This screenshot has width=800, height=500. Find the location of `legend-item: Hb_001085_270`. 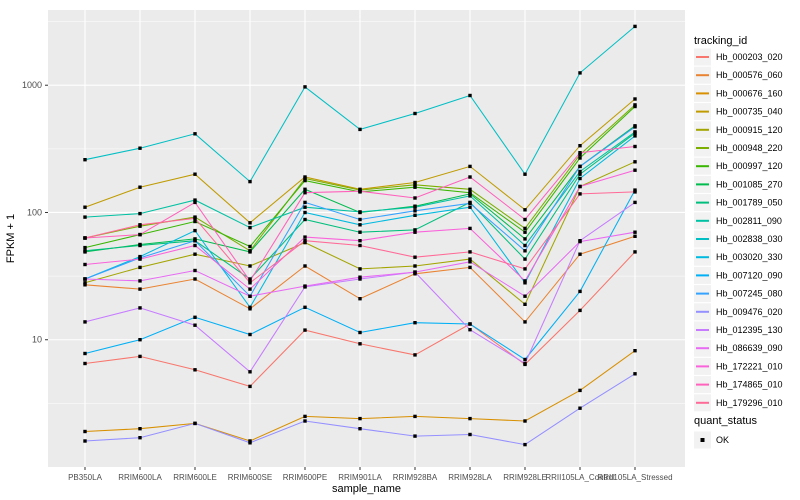

legend-item: Hb_001085_270 is located at coordinates (738, 184).